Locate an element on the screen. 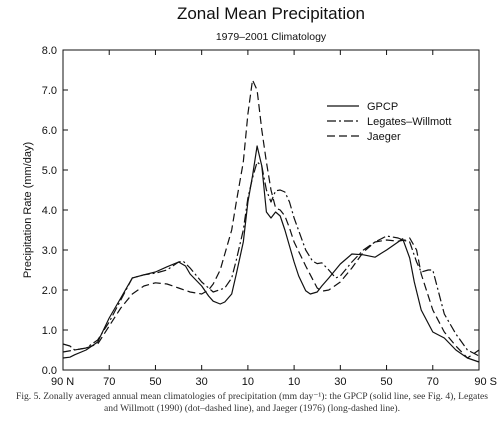 This screenshot has height=422, width=499. y-tick-label: 7.0 is located at coordinates (49, 91).